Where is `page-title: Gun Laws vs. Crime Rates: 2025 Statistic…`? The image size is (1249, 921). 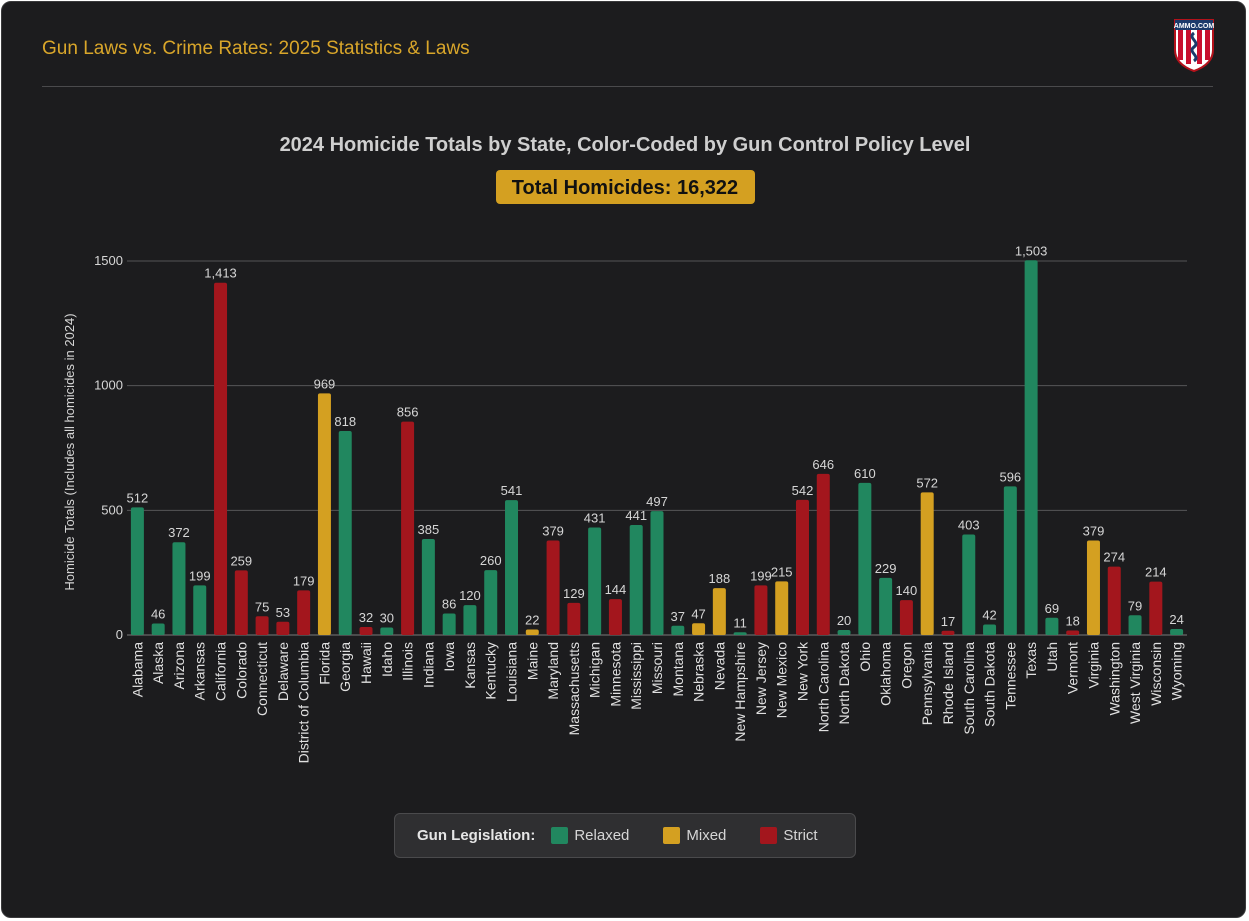 page-title: Gun Laws vs. Crime Rates: 2025 Statistic… is located at coordinates (256, 48).